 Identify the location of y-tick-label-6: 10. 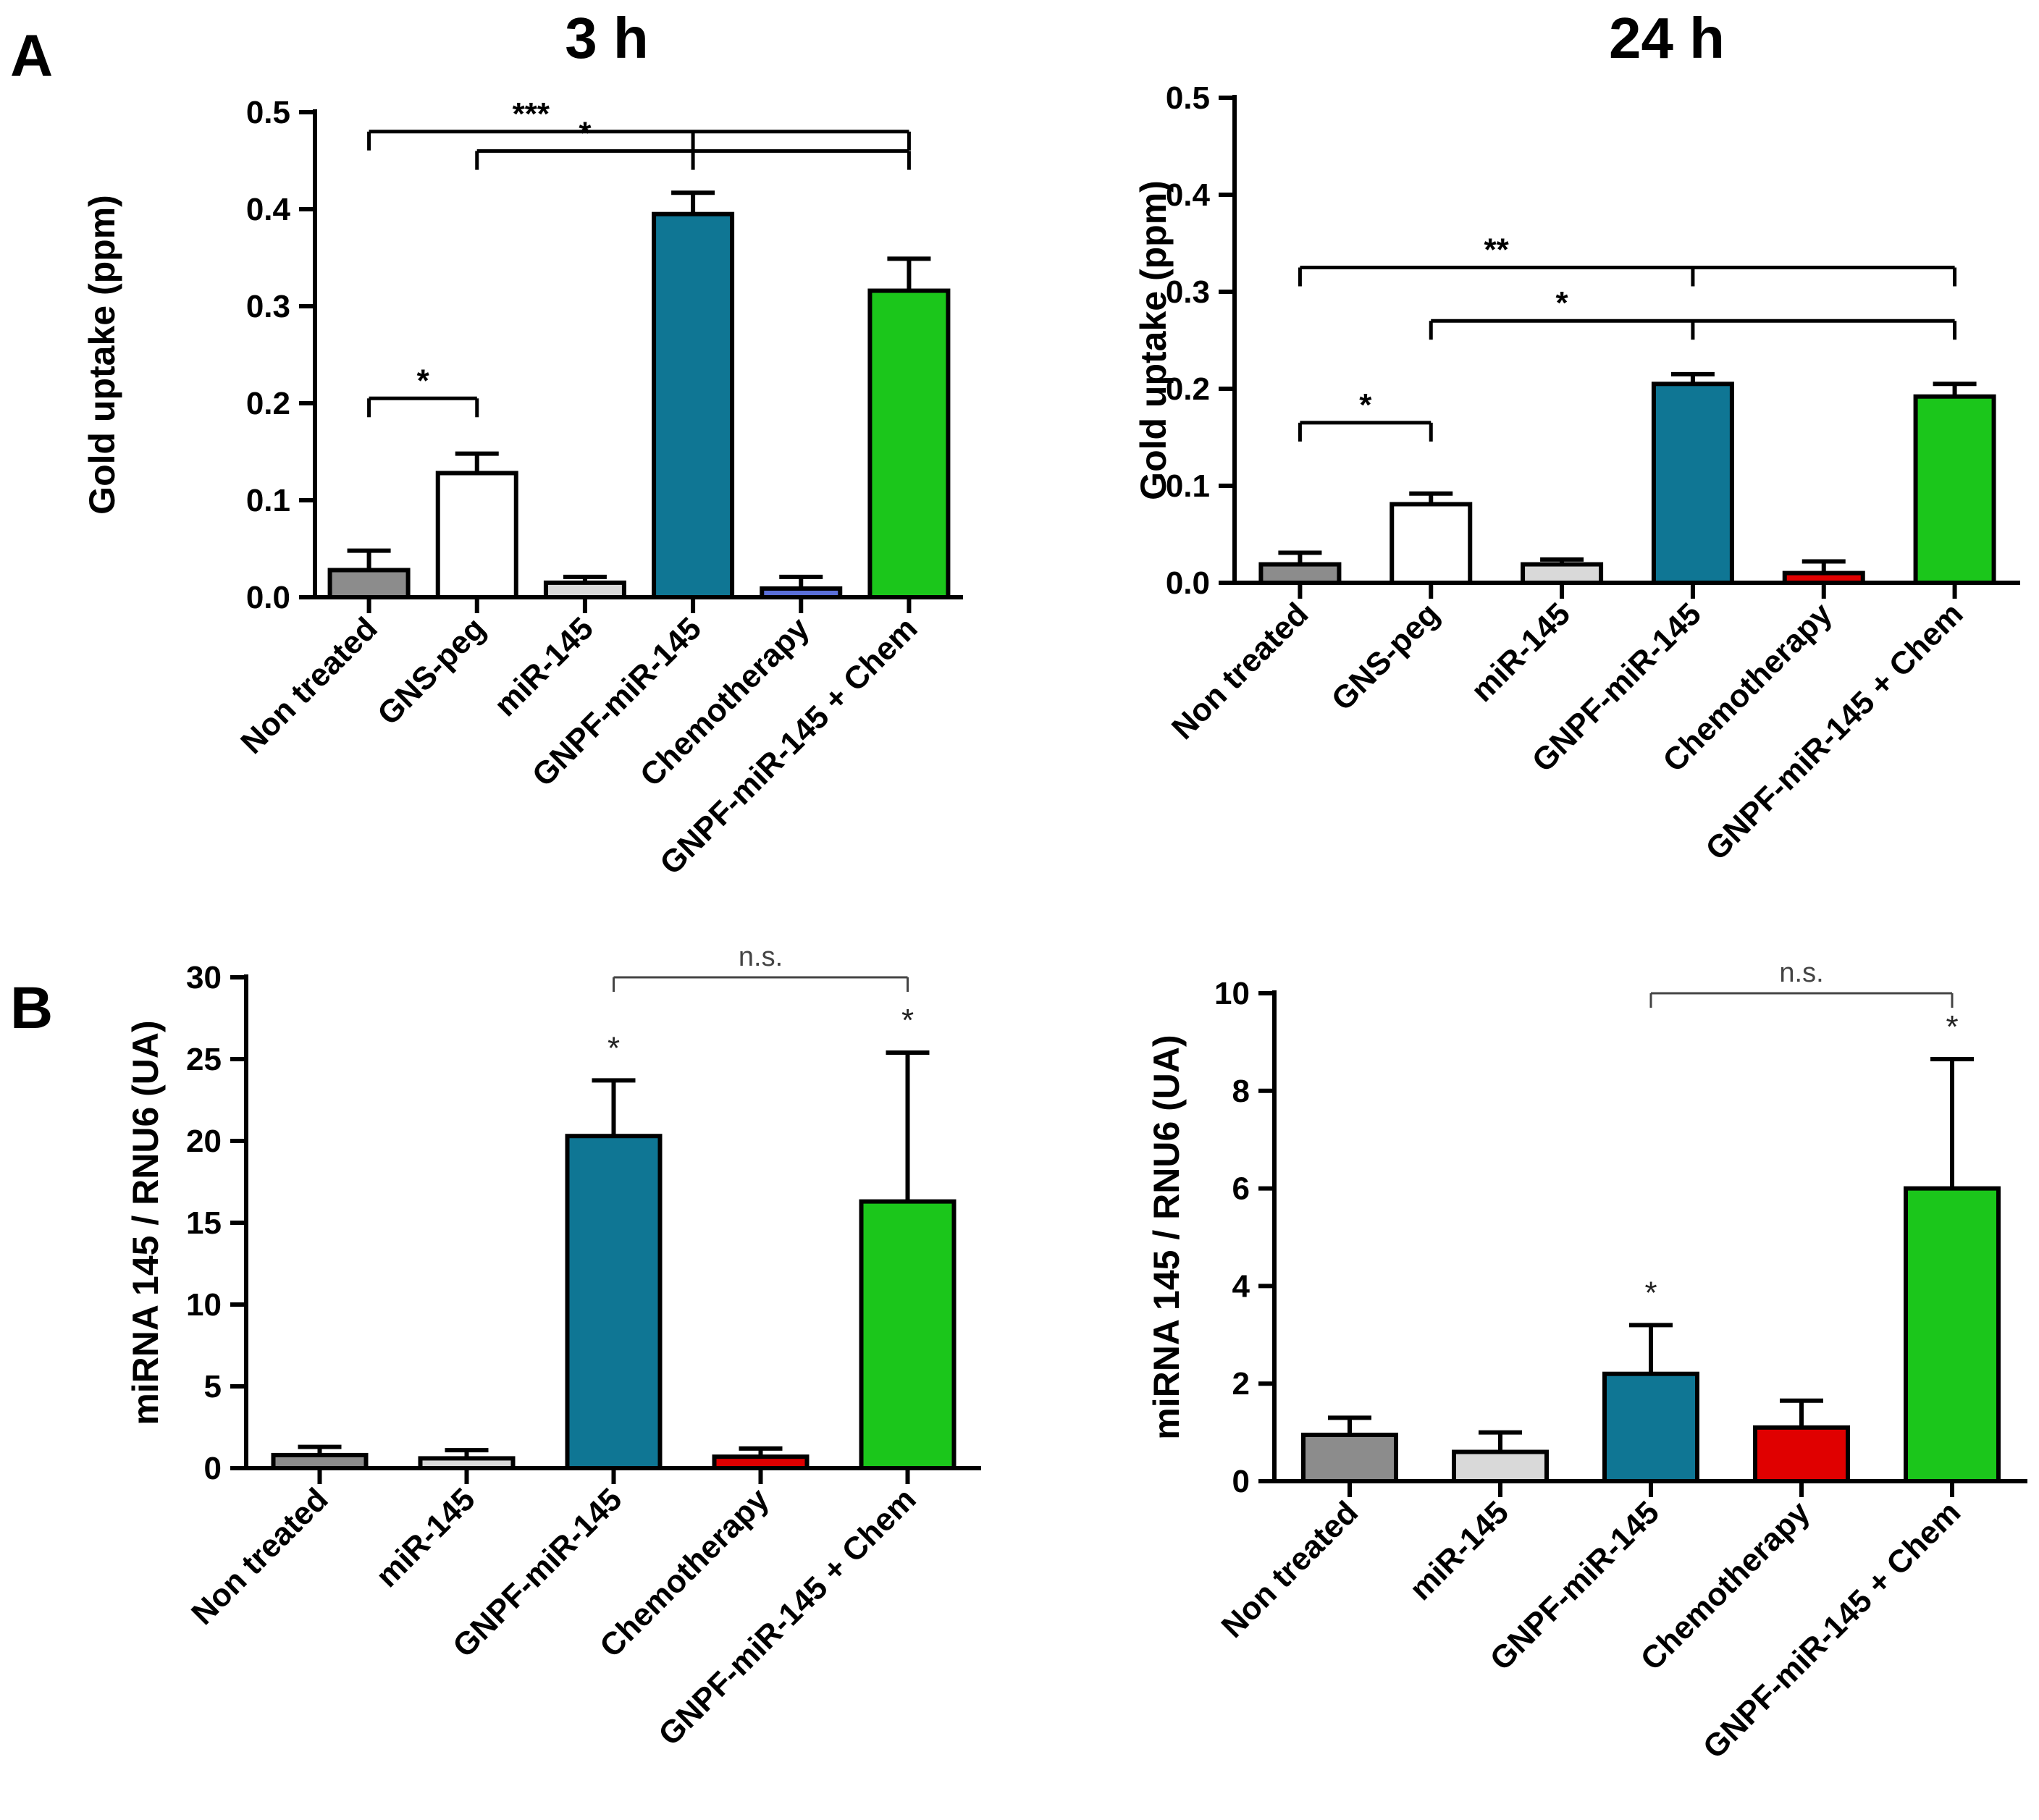
(1232, 994).